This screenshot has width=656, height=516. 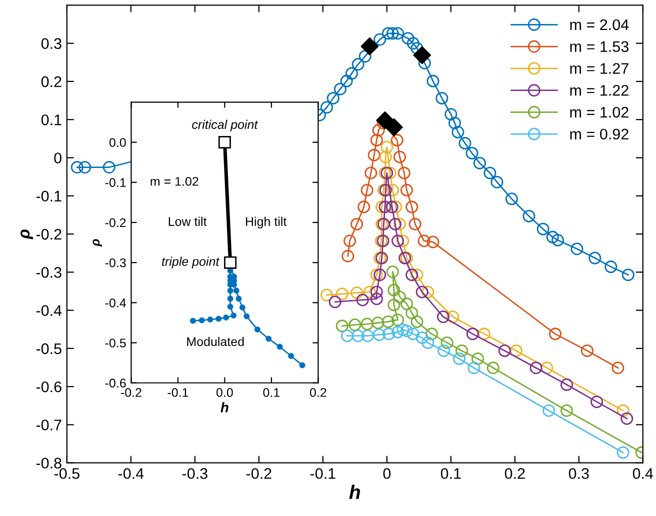 What do you see at coordinates (599, 46) in the screenshot?
I see `legend-label: m = 1.53` at bounding box center [599, 46].